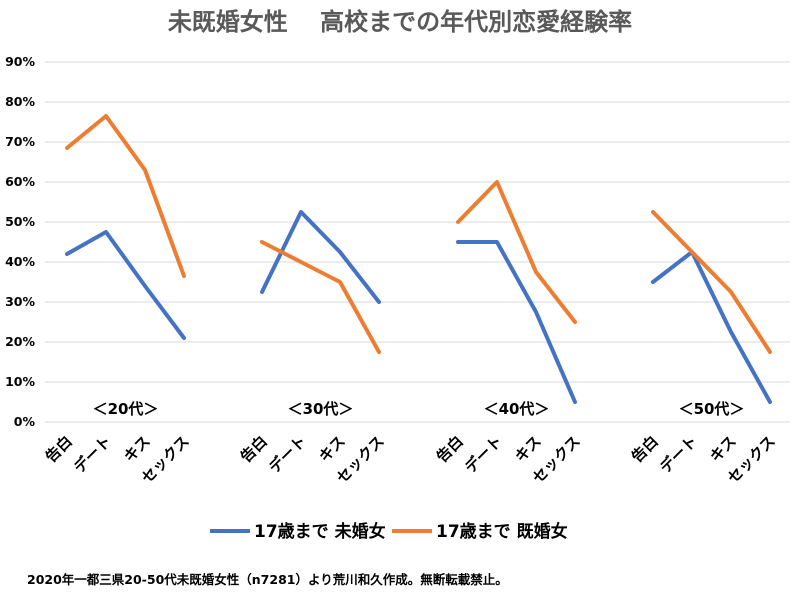  What do you see at coordinates (20, 181) in the screenshot?
I see `y-tick-label: 60%` at bounding box center [20, 181].